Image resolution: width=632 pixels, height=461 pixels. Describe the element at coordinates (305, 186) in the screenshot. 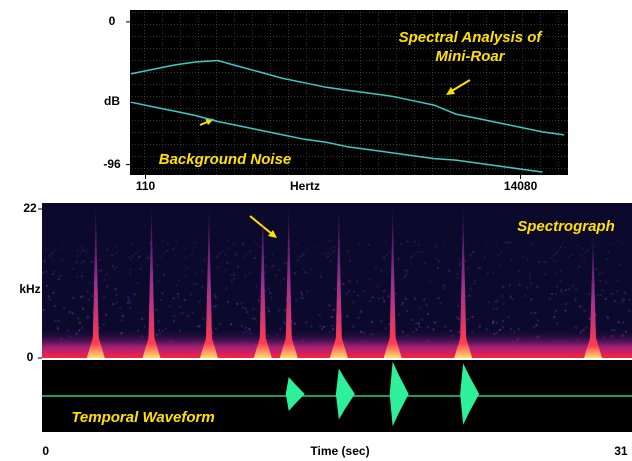

I see `x-axis-label: Hertz` at that location.